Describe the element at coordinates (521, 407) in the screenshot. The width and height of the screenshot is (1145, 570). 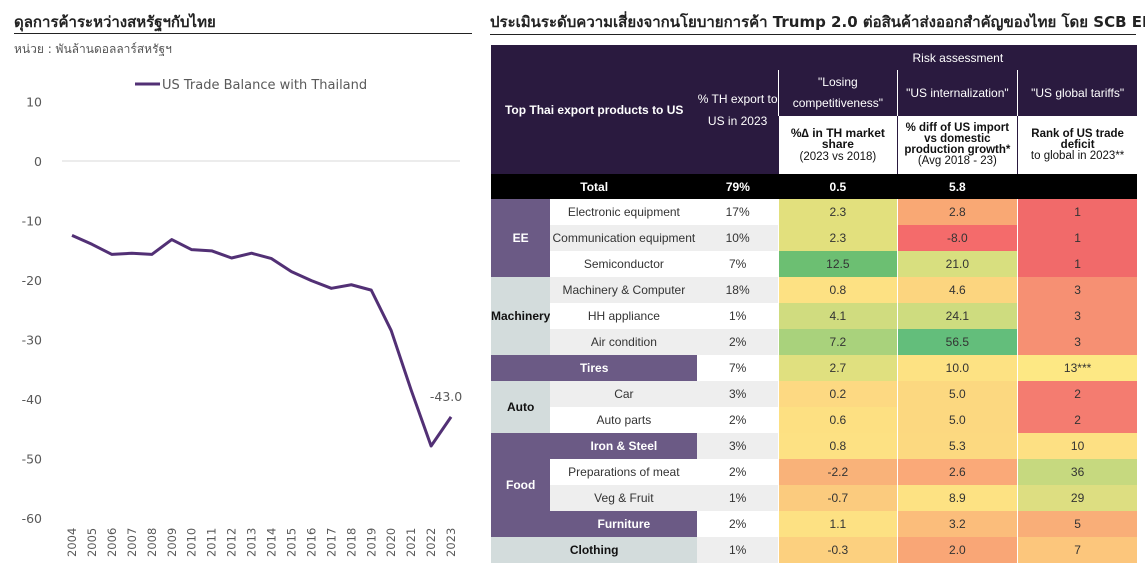
I see `group-label-auto: Auto` at that location.